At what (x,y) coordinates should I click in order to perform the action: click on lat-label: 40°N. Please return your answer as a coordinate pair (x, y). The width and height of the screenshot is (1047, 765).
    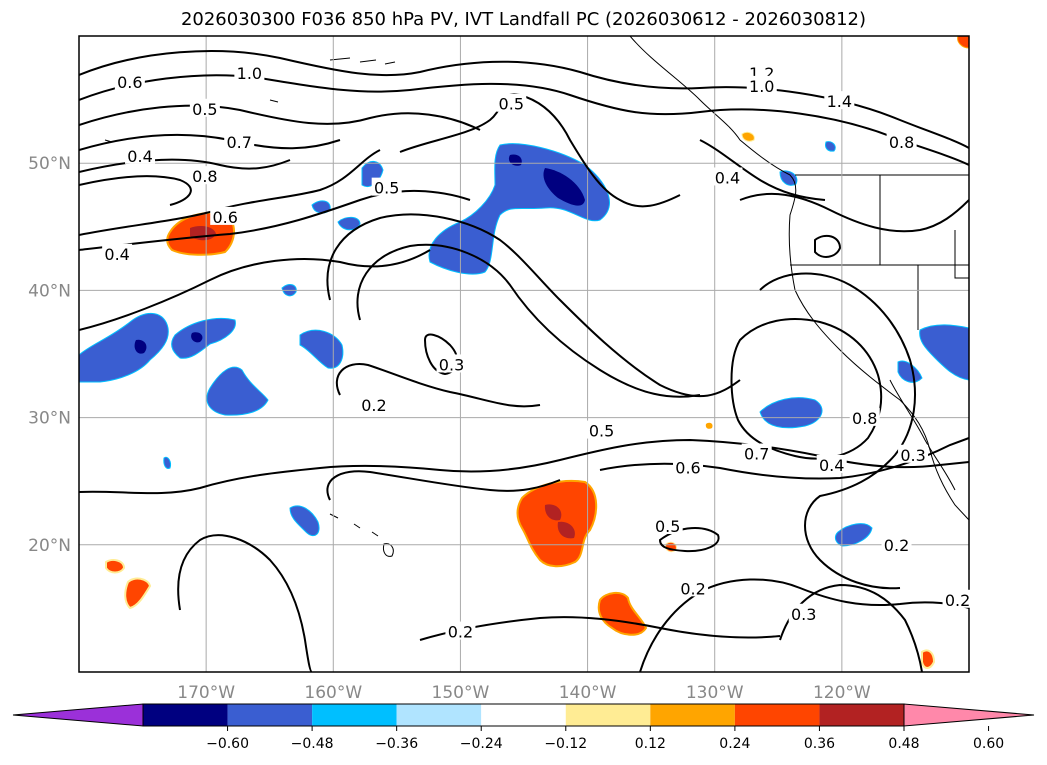
    Looking at the image, I should click on (49, 291).